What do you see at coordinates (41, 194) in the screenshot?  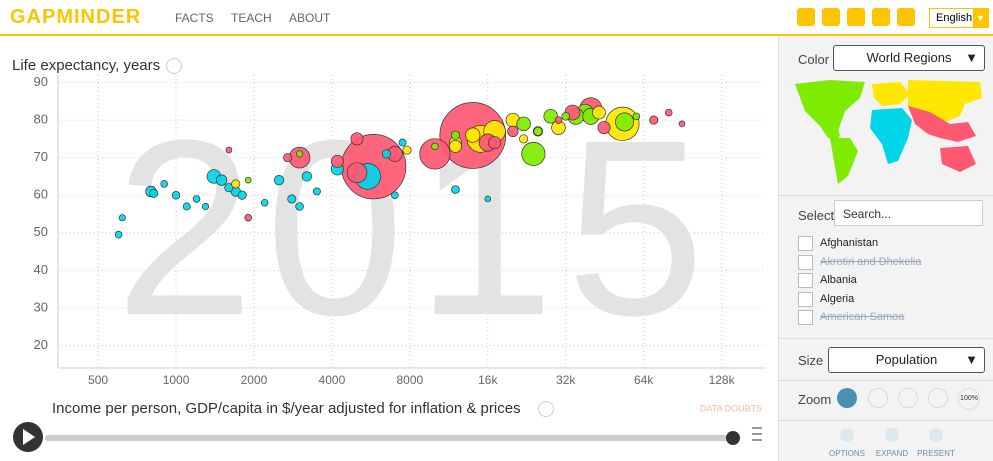 I see `y-tick-label: 60` at bounding box center [41, 194].